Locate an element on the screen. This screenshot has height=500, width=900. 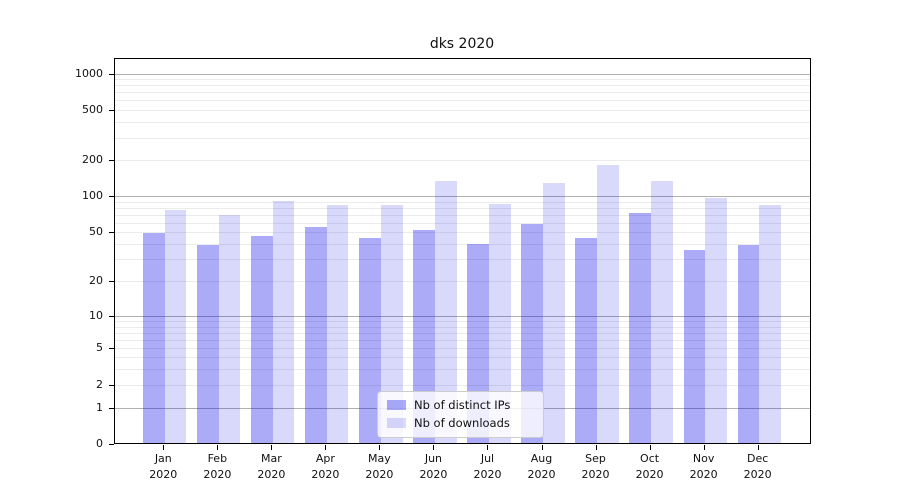
y-tick-label: 5 is located at coordinates (99, 348).